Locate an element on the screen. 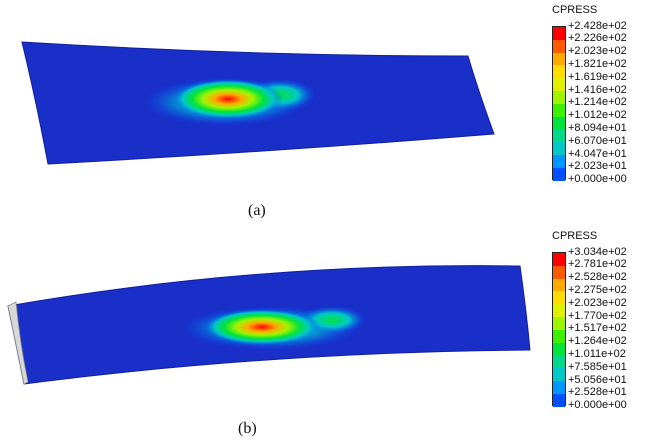 Image resolution: width=668 pixels, height=440 pixels. legend-value-label: +1.517e+02 is located at coordinates (597, 328).